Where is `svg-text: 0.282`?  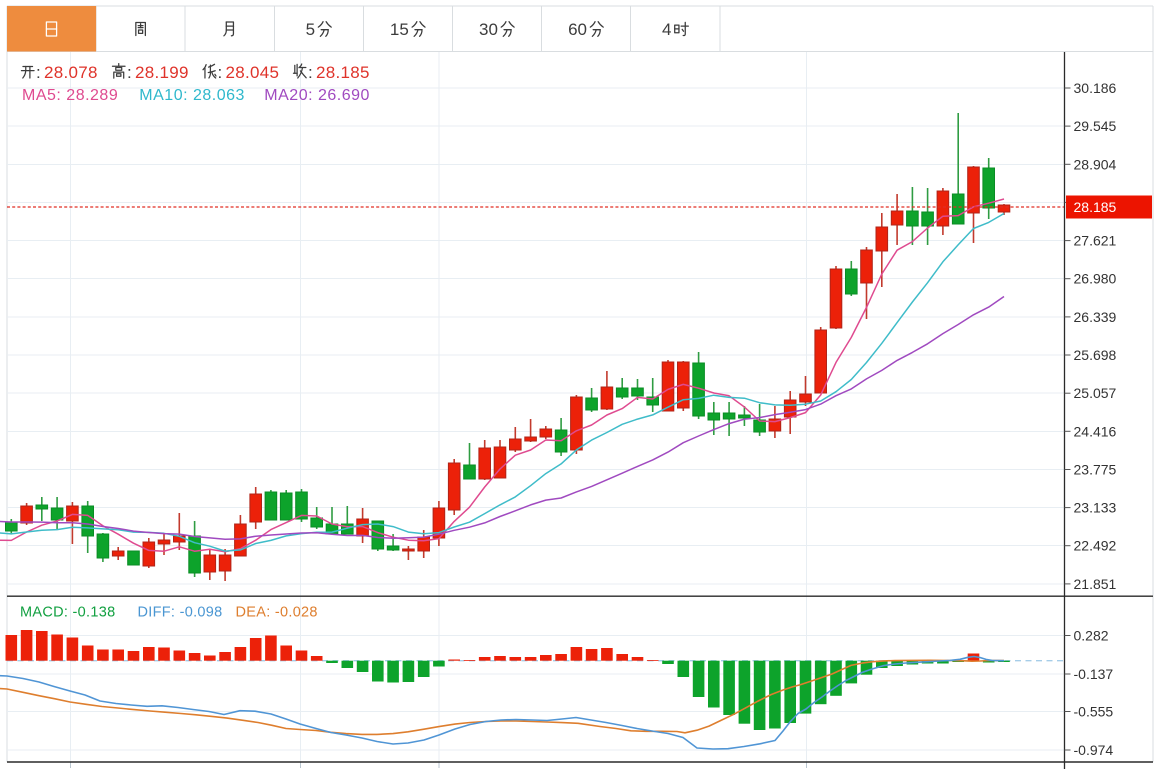 svg-text: 0.282 is located at coordinates (1091, 636).